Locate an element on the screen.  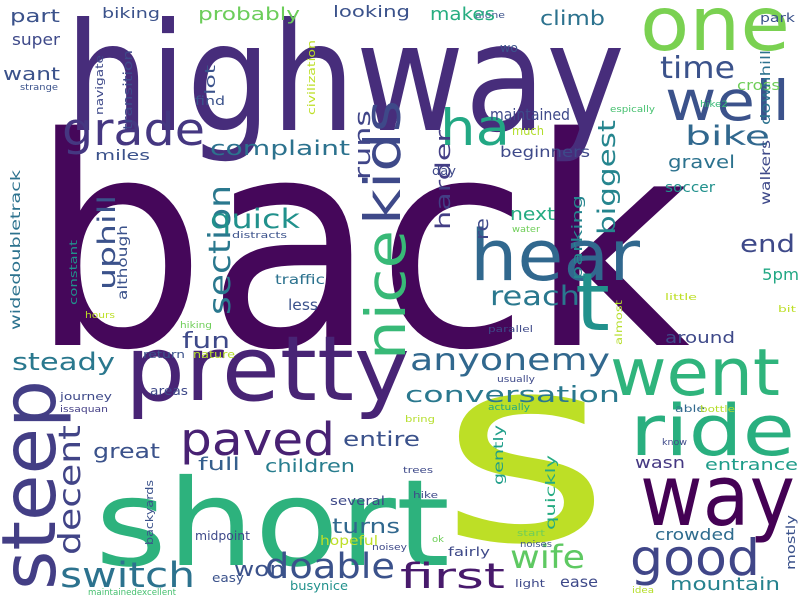
word: bottle is located at coordinates (718, 410).